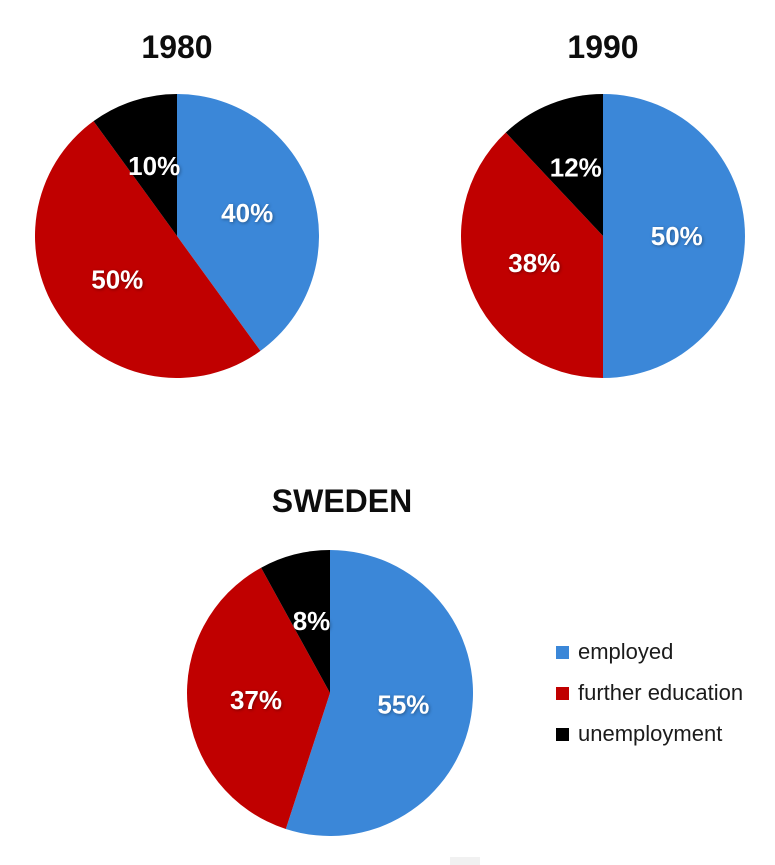 This screenshot has height=865, width=775. I want to click on legend-item-further-education: further education, so click(649, 693).